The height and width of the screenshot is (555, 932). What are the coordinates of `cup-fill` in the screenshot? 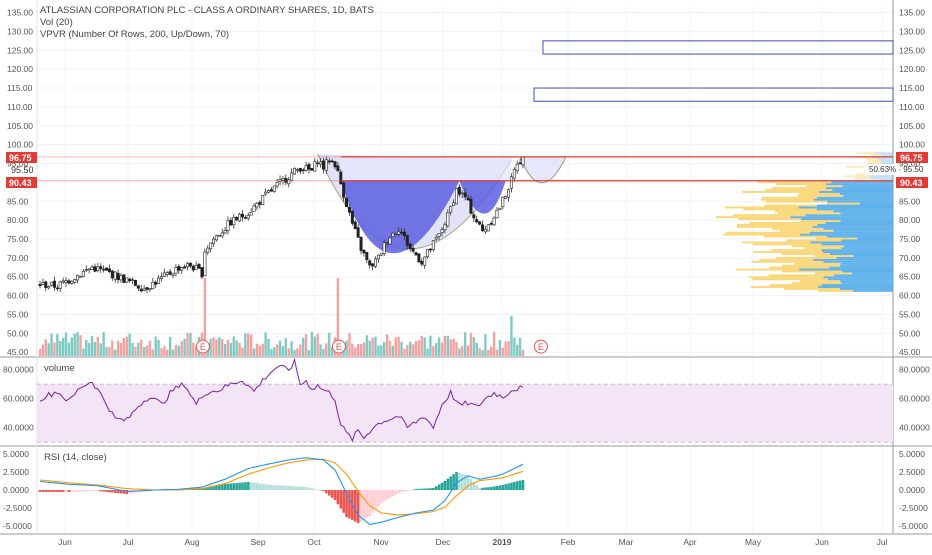 It's located at (400, 217).